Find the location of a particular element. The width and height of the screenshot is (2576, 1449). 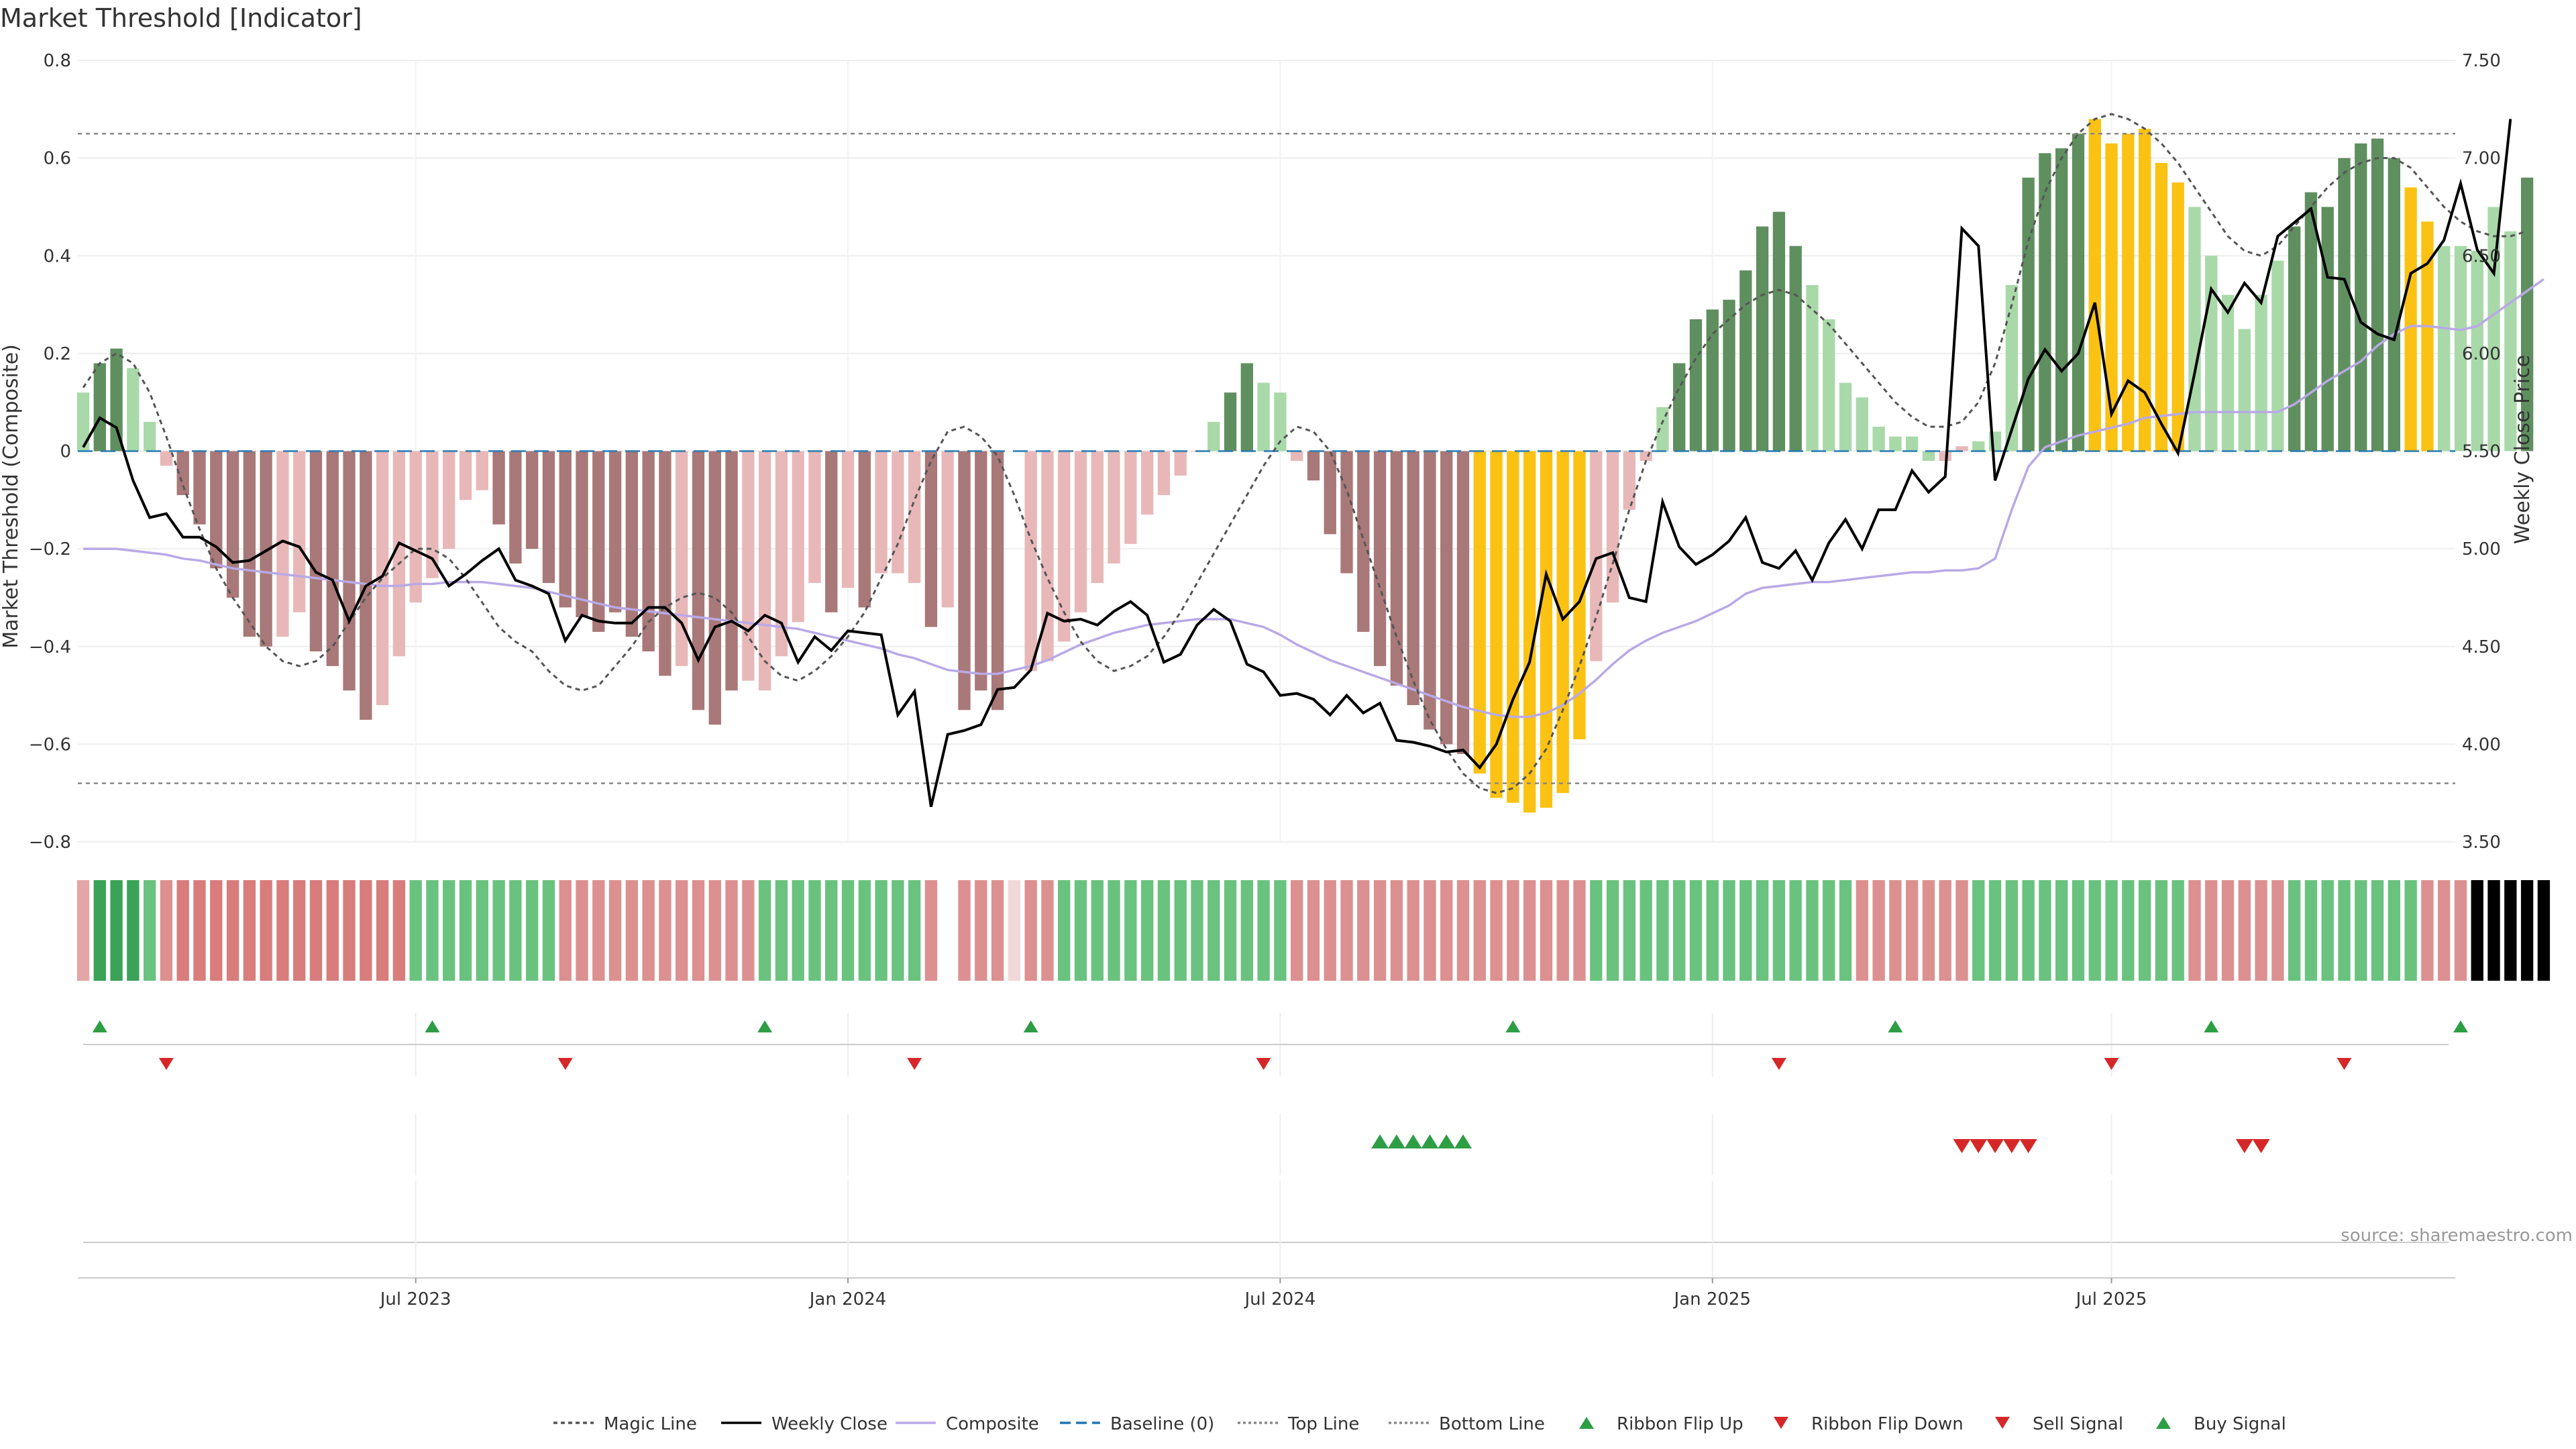

legend-label: Buy Signal is located at coordinates (2240, 1424).